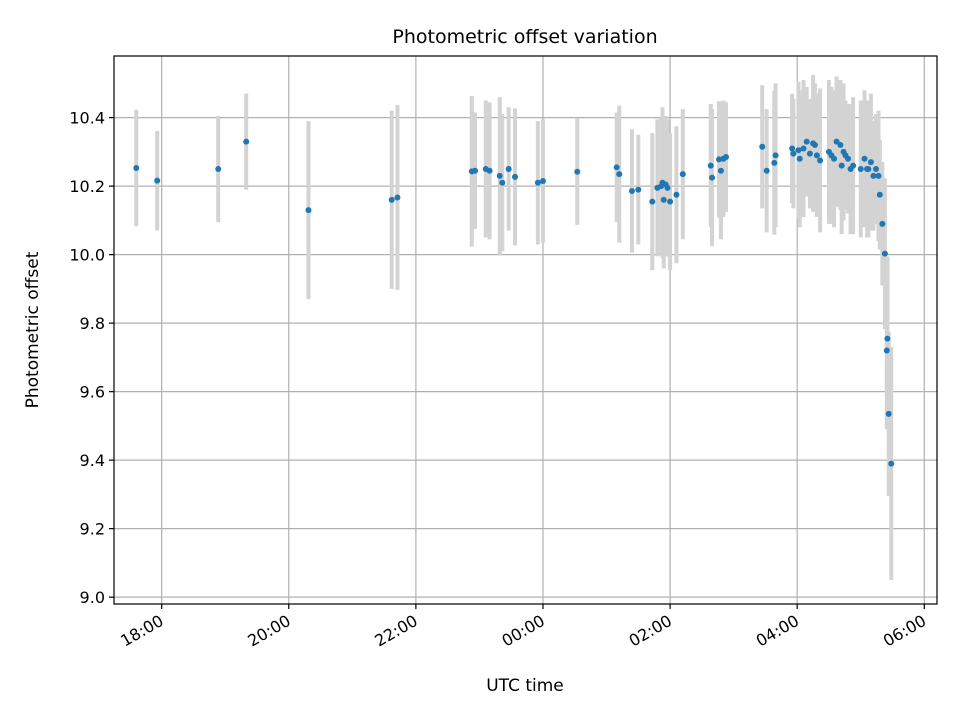  What do you see at coordinates (87, 186) in the screenshot?
I see `y-tick-label: 10.2` at bounding box center [87, 186].